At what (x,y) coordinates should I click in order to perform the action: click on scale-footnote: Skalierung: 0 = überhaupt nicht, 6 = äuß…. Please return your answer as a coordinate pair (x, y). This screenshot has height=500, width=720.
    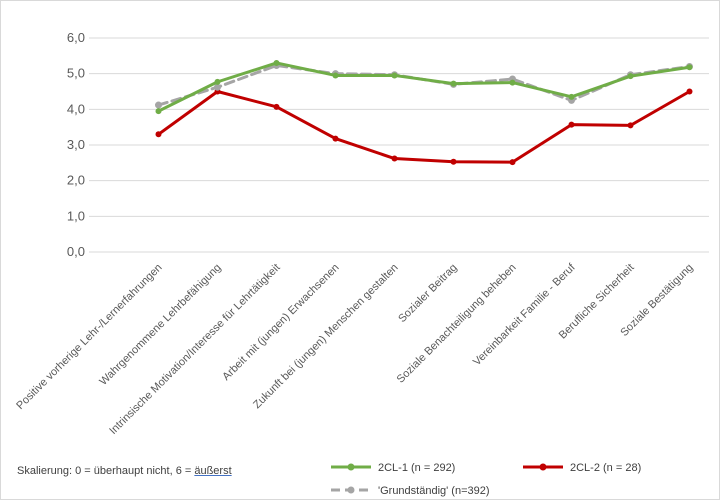
    Looking at the image, I should click on (124, 471).